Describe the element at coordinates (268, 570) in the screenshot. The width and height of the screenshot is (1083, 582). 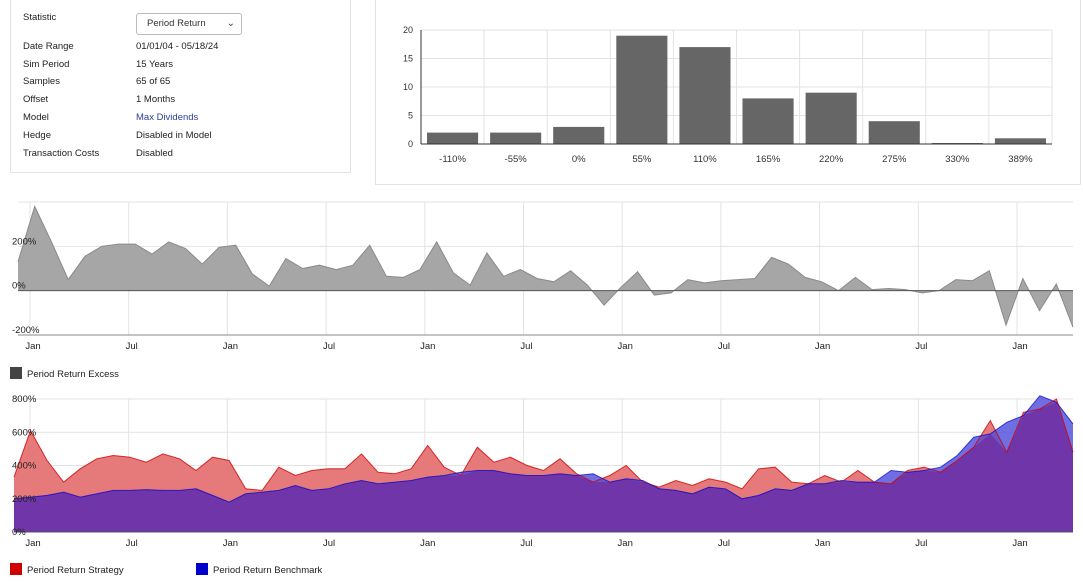
I see `legend-label-benchmark: Period Return Benchmark` at that location.